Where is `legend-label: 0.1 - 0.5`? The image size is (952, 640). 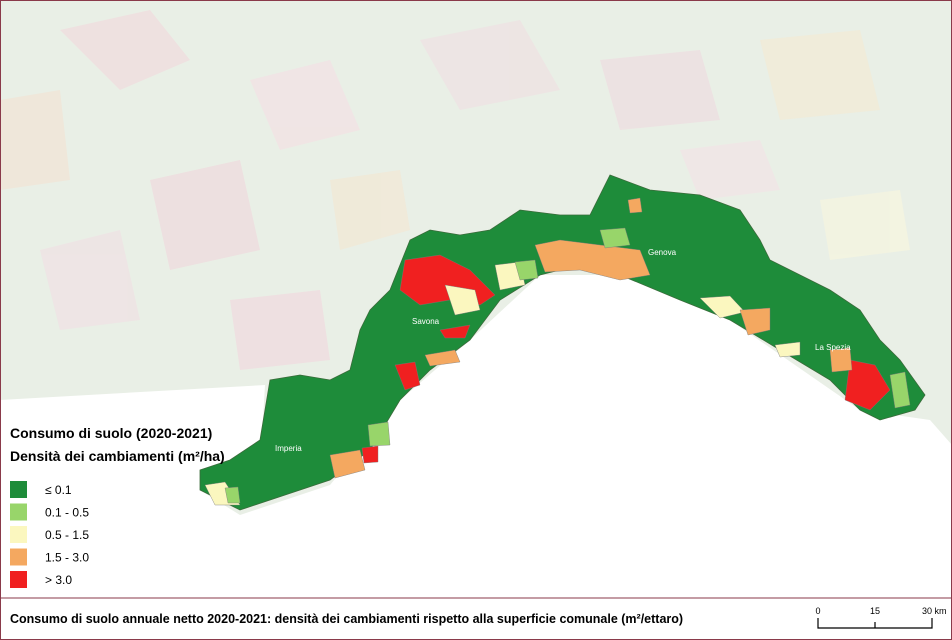
legend-label: 0.1 - 0.5 is located at coordinates (67, 513).